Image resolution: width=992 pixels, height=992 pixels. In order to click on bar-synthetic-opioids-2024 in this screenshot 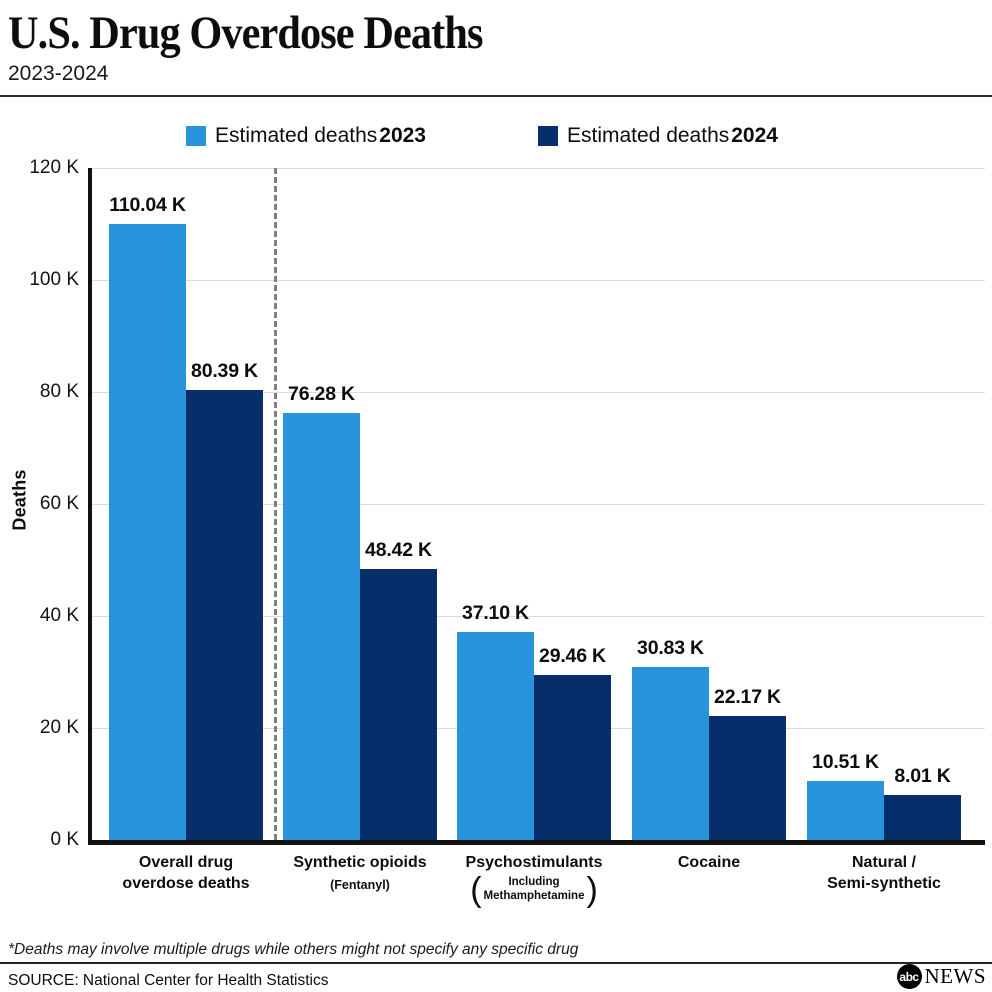, I will do `click(398, 704)`.